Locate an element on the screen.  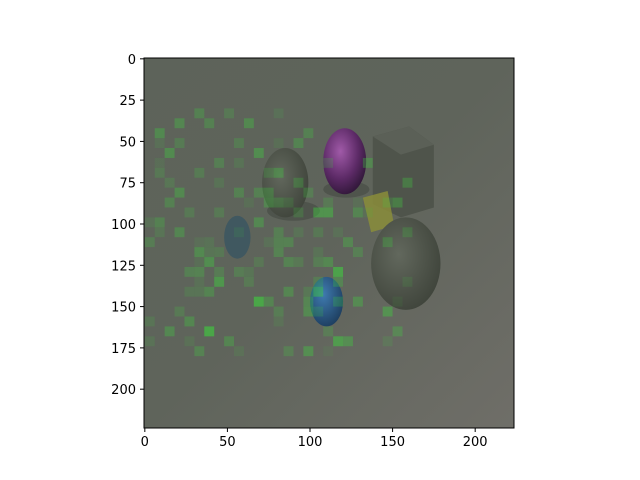
grey-sphere is located at coordinates (406, 263).